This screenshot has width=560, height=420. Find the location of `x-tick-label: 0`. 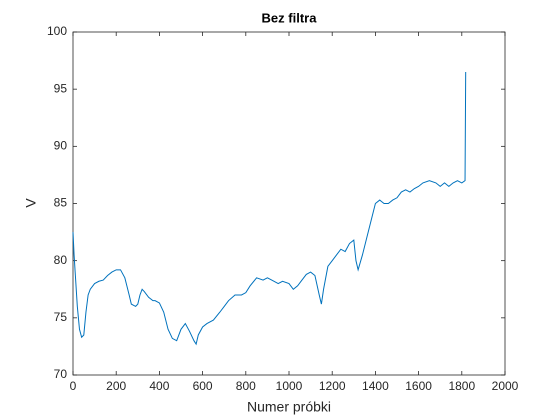

x-tick-label: 0 is located at coordinates (73, 386).